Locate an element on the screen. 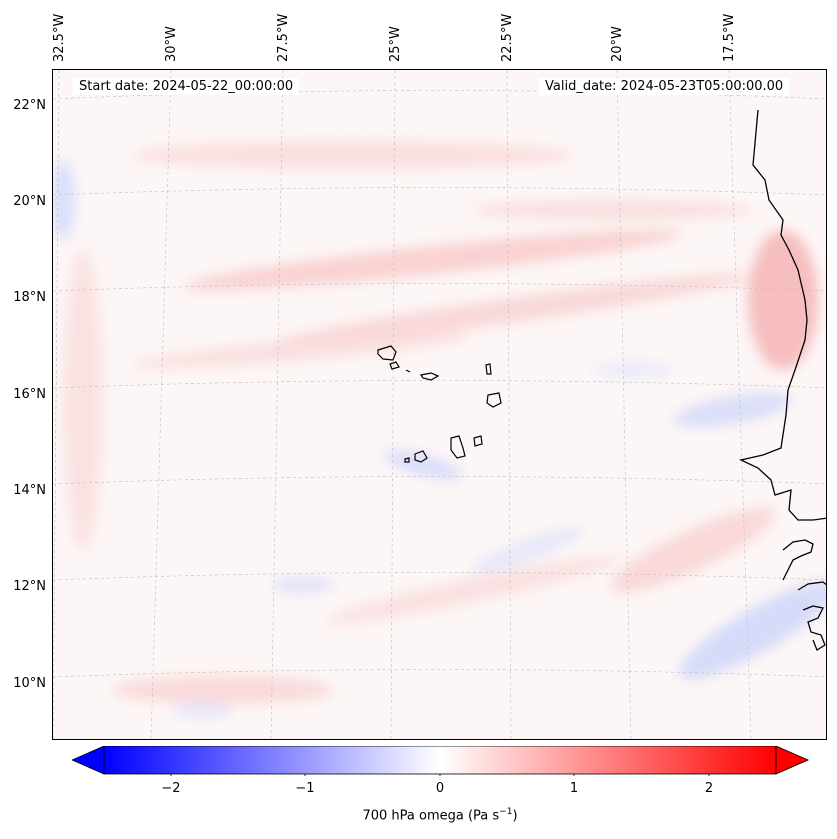  lon-label-32-5w: 32.5°W is located at coordinates (59, 37).